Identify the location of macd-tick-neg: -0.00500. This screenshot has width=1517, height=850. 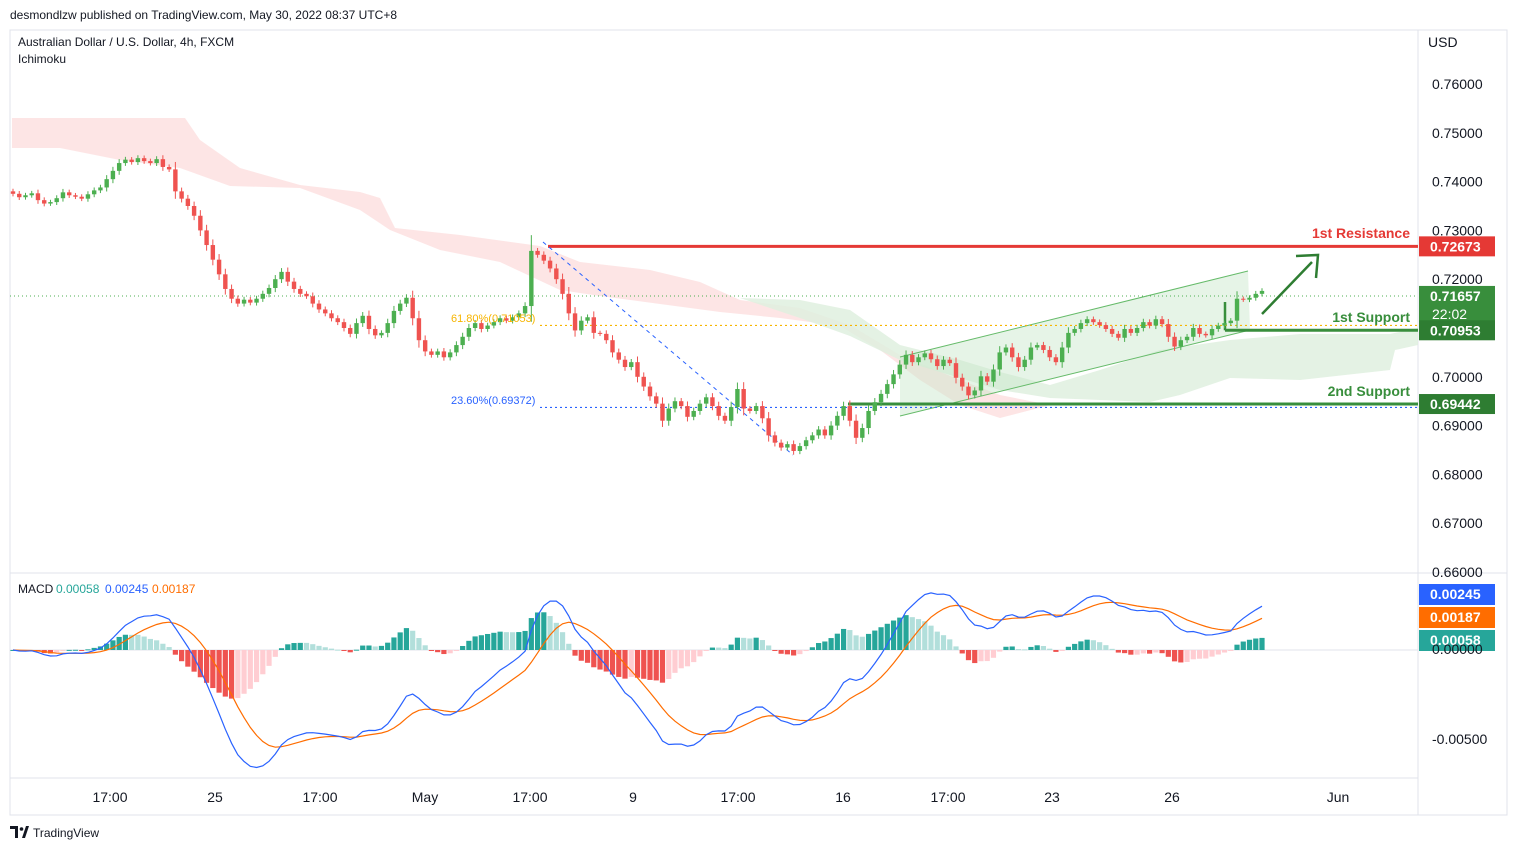
(1459, 739).